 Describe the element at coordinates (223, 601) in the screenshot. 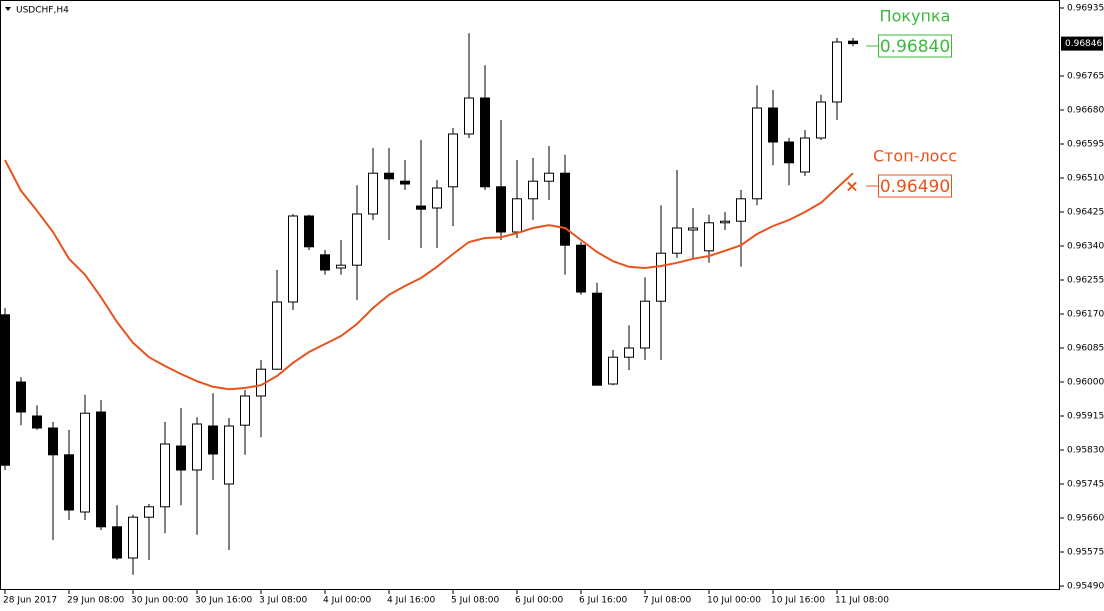

I see `x-tick-label: 30 Jun 16:00` at that location.